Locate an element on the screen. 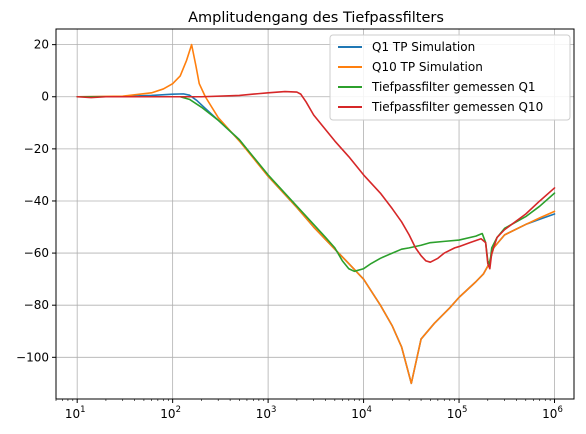  legend-label: Tiefpassfilter gemessen Q1 is located at coordinates (453, 87).